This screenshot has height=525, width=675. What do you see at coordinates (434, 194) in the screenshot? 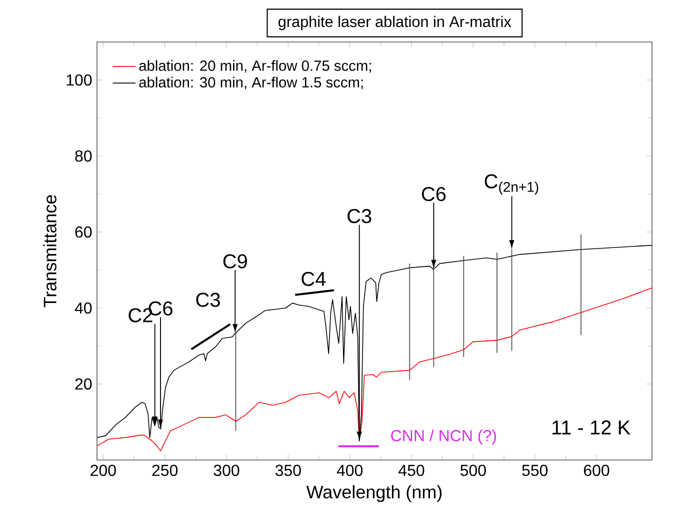
I see `annotation: C6` at bounding box center [434, 194].